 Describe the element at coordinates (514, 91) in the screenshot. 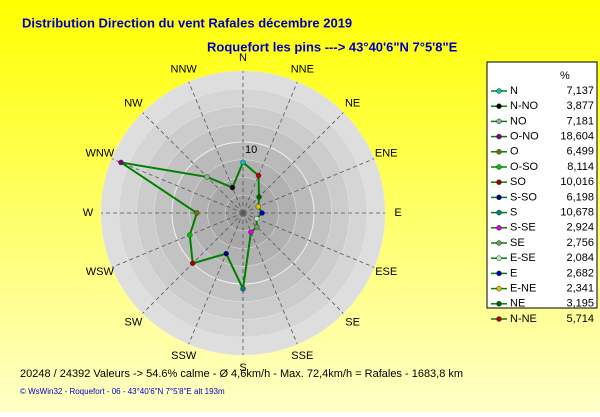

I see `legend-label: N` at that location.